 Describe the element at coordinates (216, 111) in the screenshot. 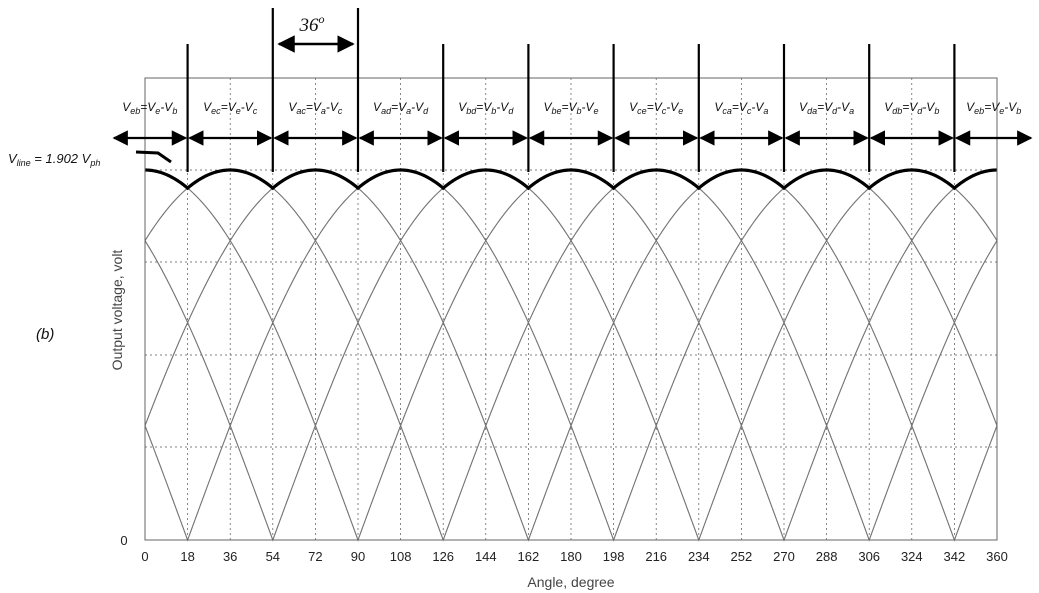

I see `segment-label-sub: ec` at that location.